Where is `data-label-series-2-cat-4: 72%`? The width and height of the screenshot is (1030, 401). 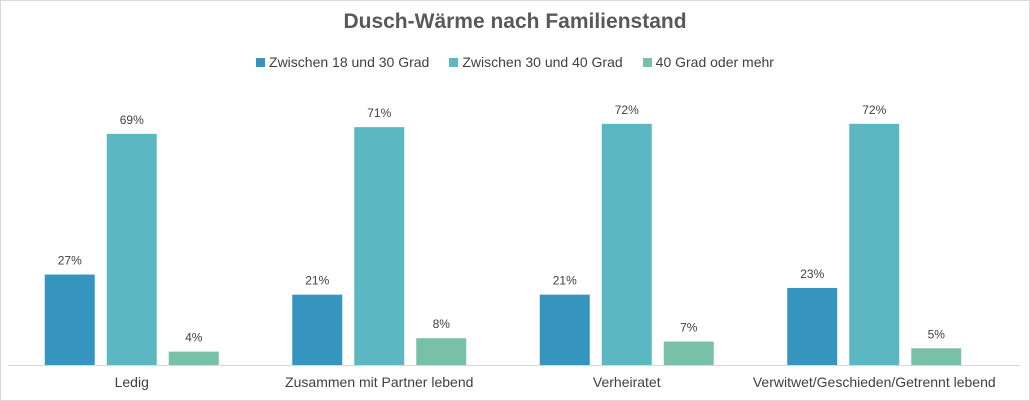 data-label-series-2-cat-4: 72% is located at coordinates (874, 110).